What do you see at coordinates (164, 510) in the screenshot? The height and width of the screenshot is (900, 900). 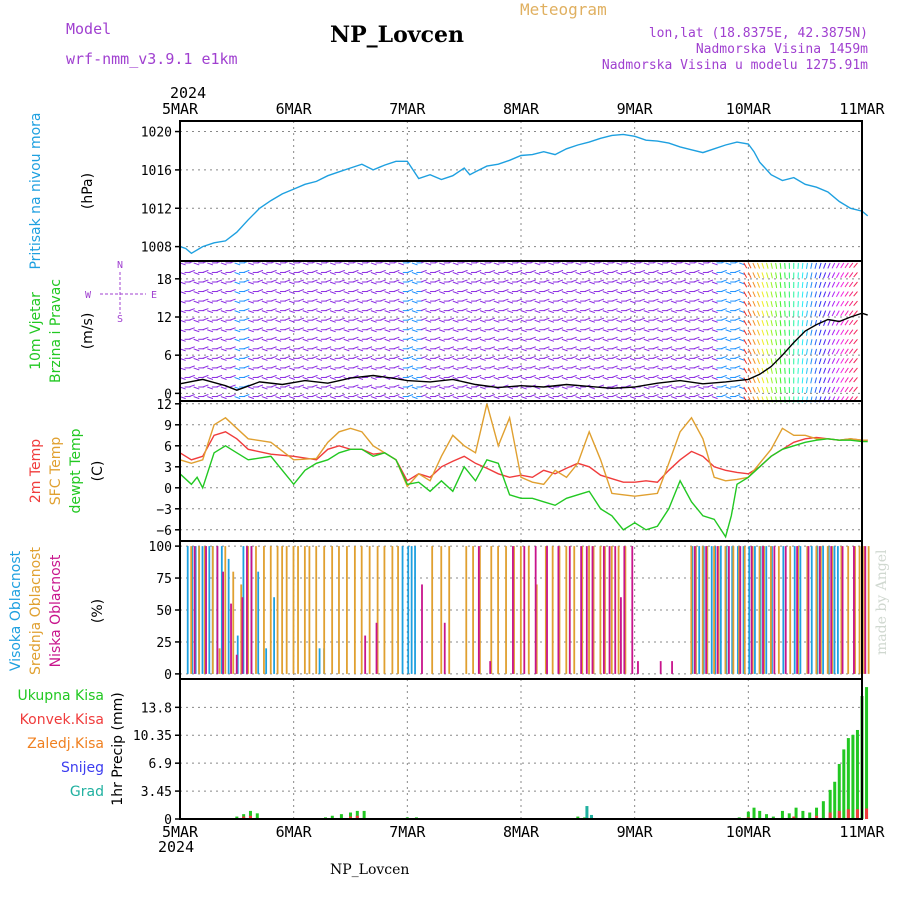 I see `ytick-label: −3` at bounding box center [164, 510].